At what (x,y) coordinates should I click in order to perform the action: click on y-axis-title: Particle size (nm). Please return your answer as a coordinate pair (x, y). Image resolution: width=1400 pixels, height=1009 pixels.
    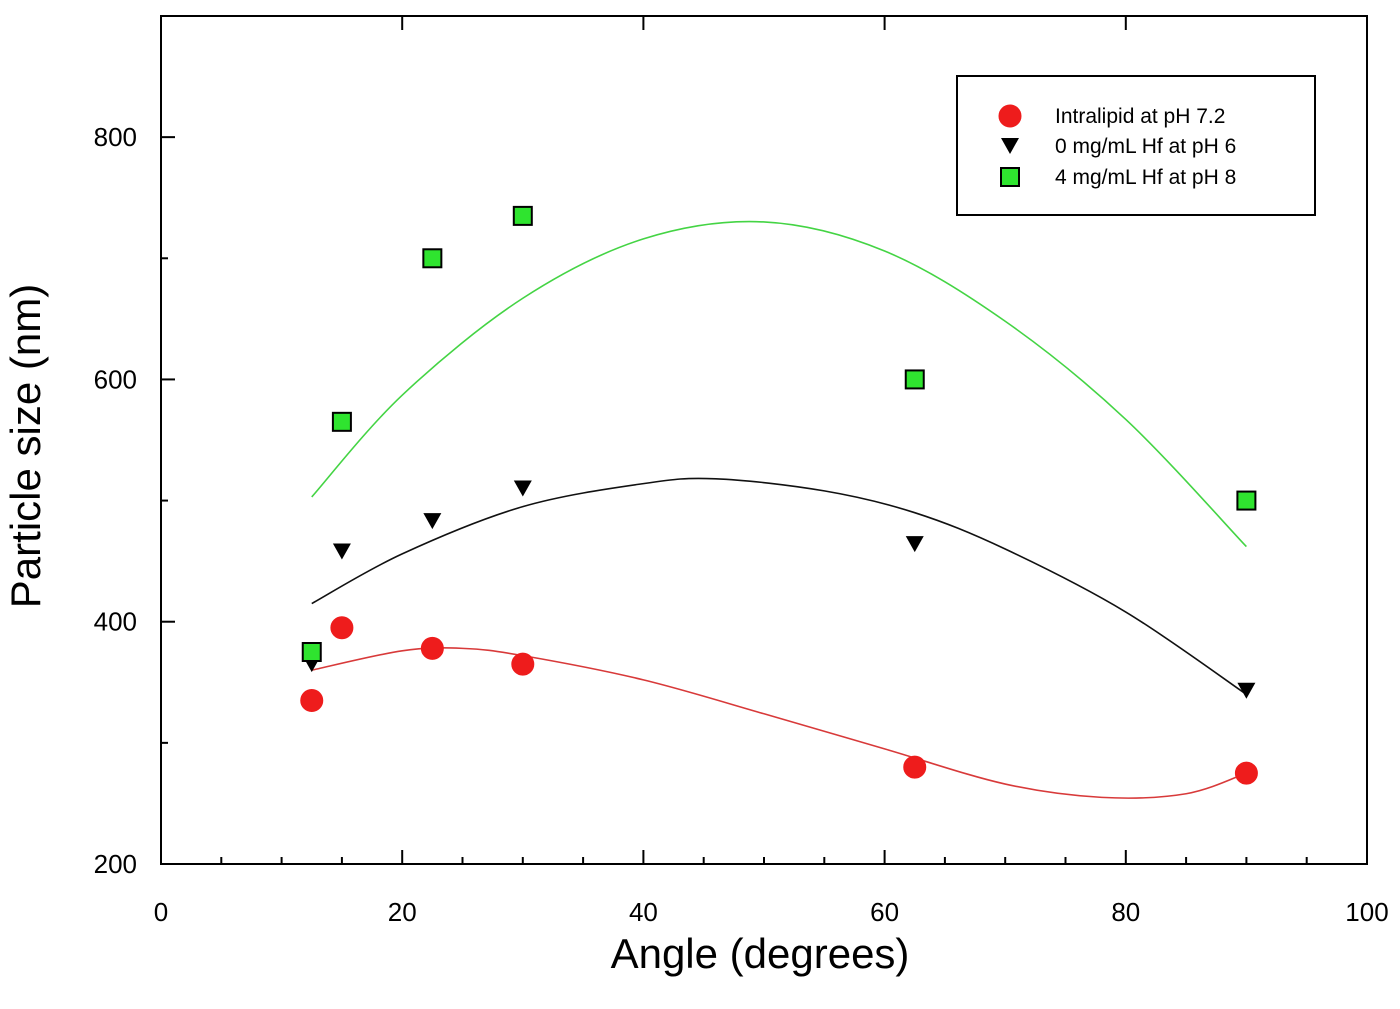
    Looking at the image, I should click on (25, 446).